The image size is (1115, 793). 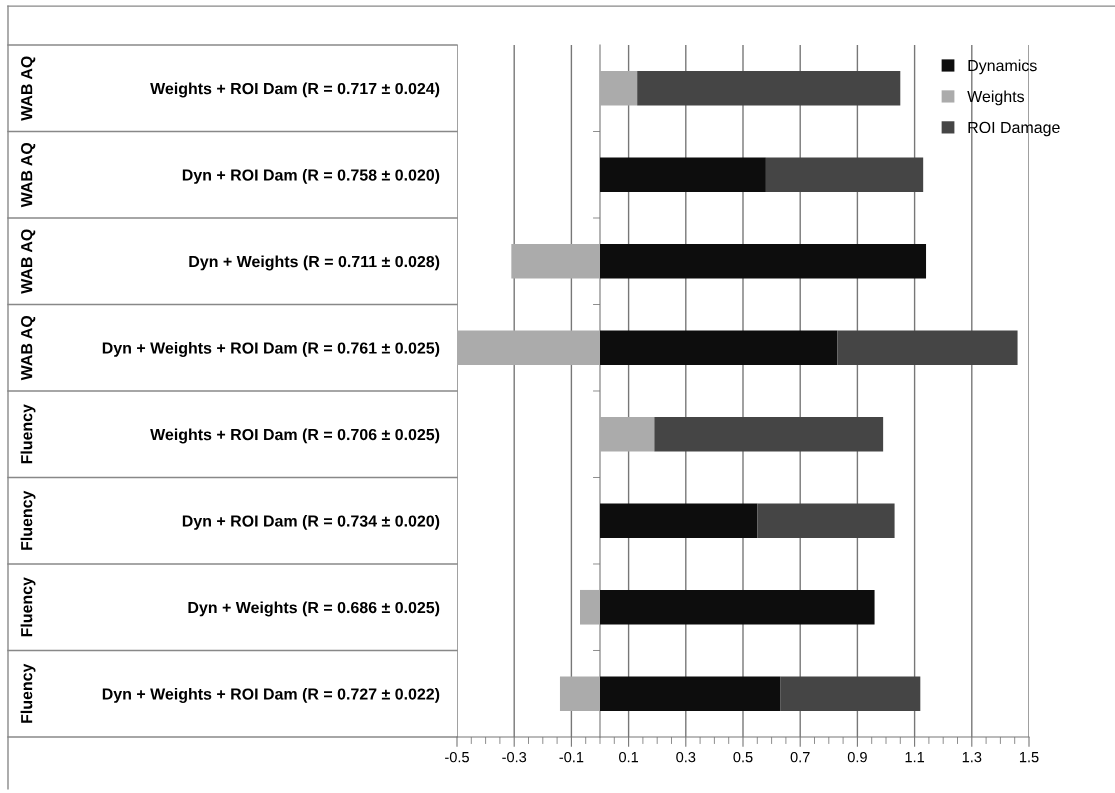 What do you see at coordinates (271, 695) in the screenshot?
I see `y-tick-label: Dyn + Weights + ROI Dam (R = 0.727 ± 0.022)` at bounding box center [271, 695].